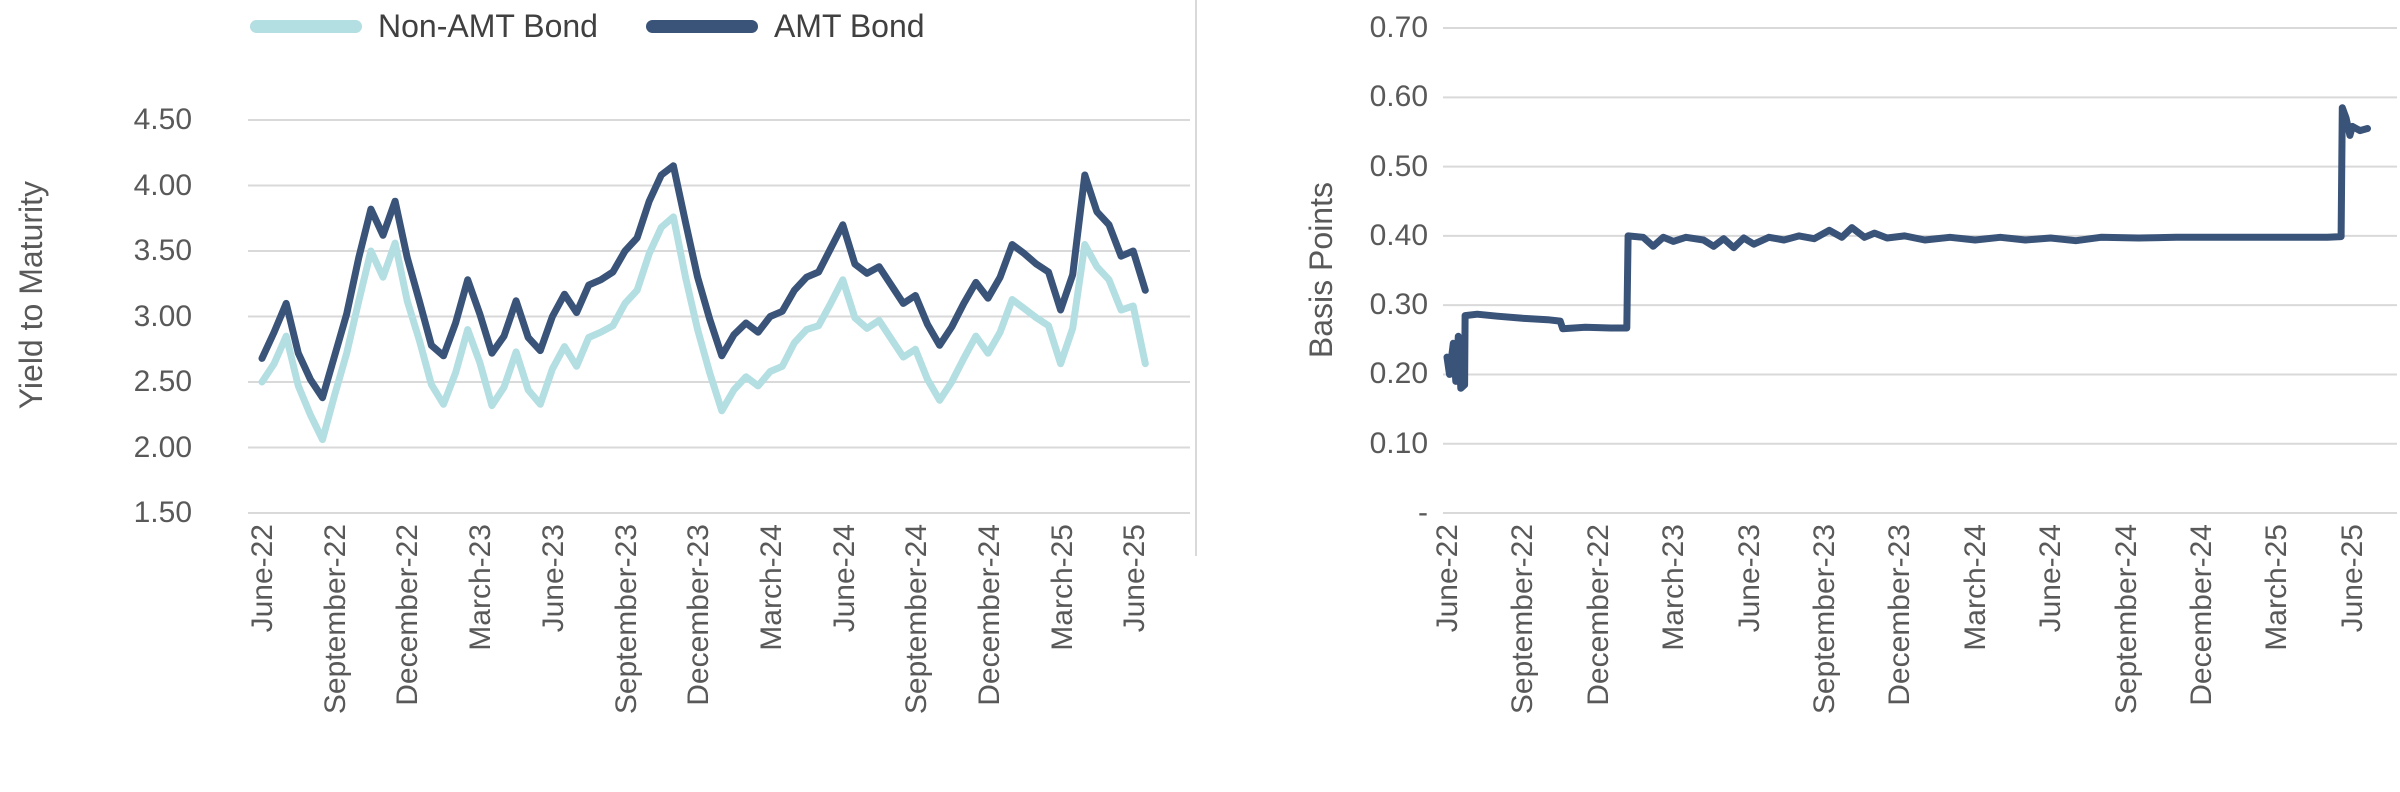 The image size is (2400, 792). I want to click on yield-axis-title: Yield to Maturity, so click(31, 295).